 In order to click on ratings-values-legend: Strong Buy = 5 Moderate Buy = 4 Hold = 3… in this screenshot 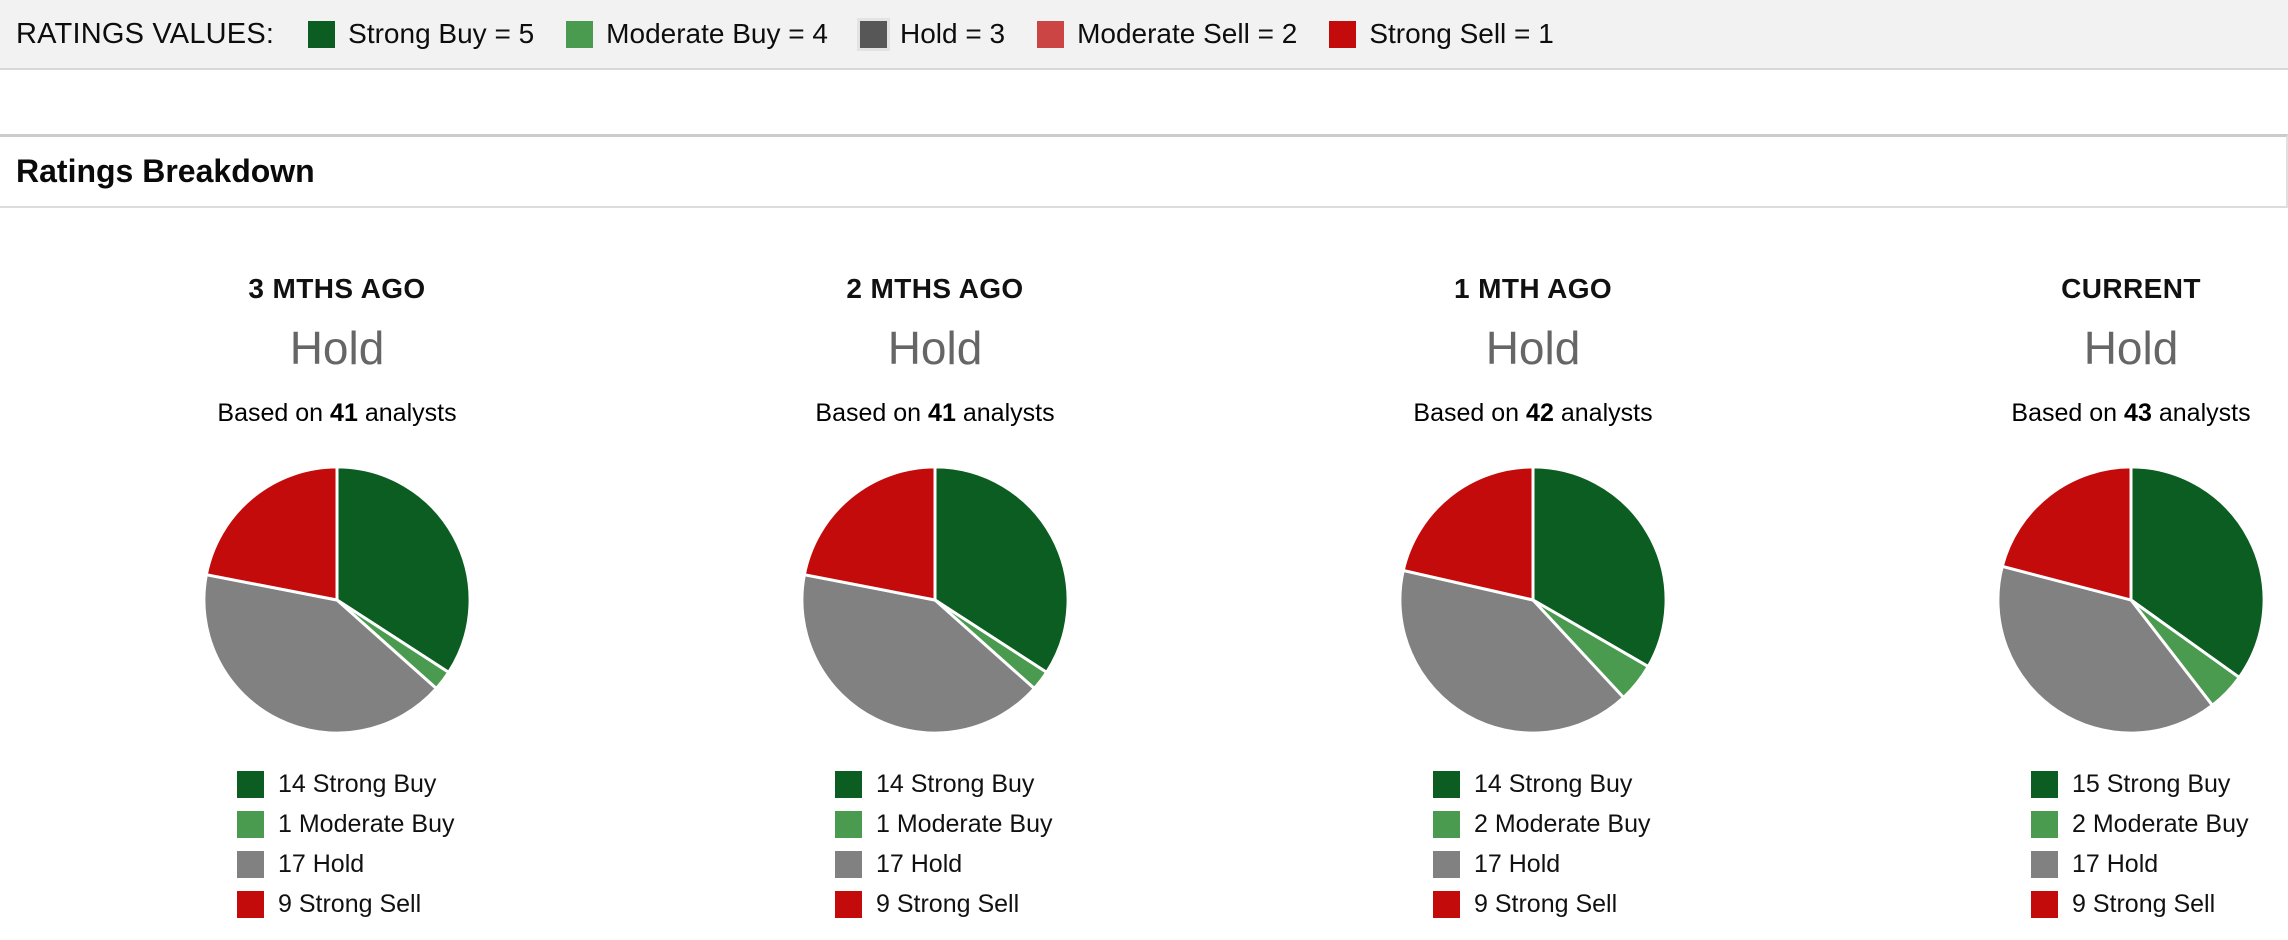, I will do `click(931, 34)`.